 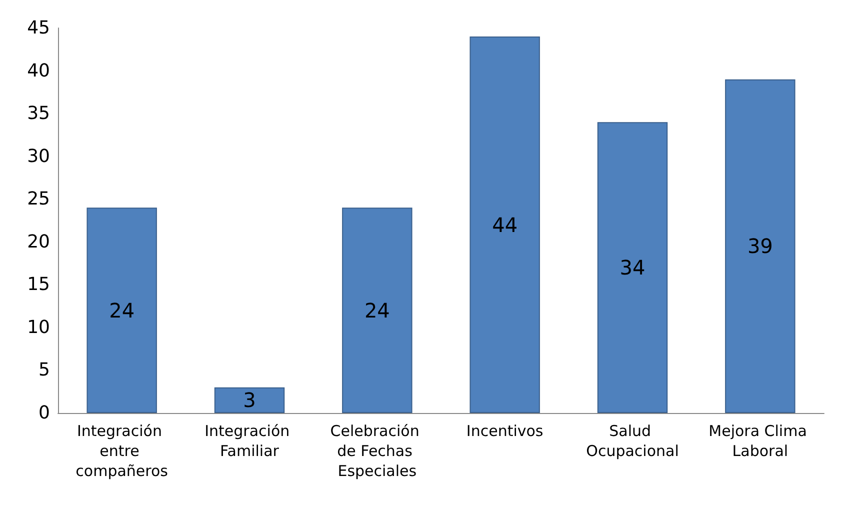 What do you see at coordinates (38, 28) in the screenshot?
I see `y-tick-label: 45` at bounding box center [38, 28].